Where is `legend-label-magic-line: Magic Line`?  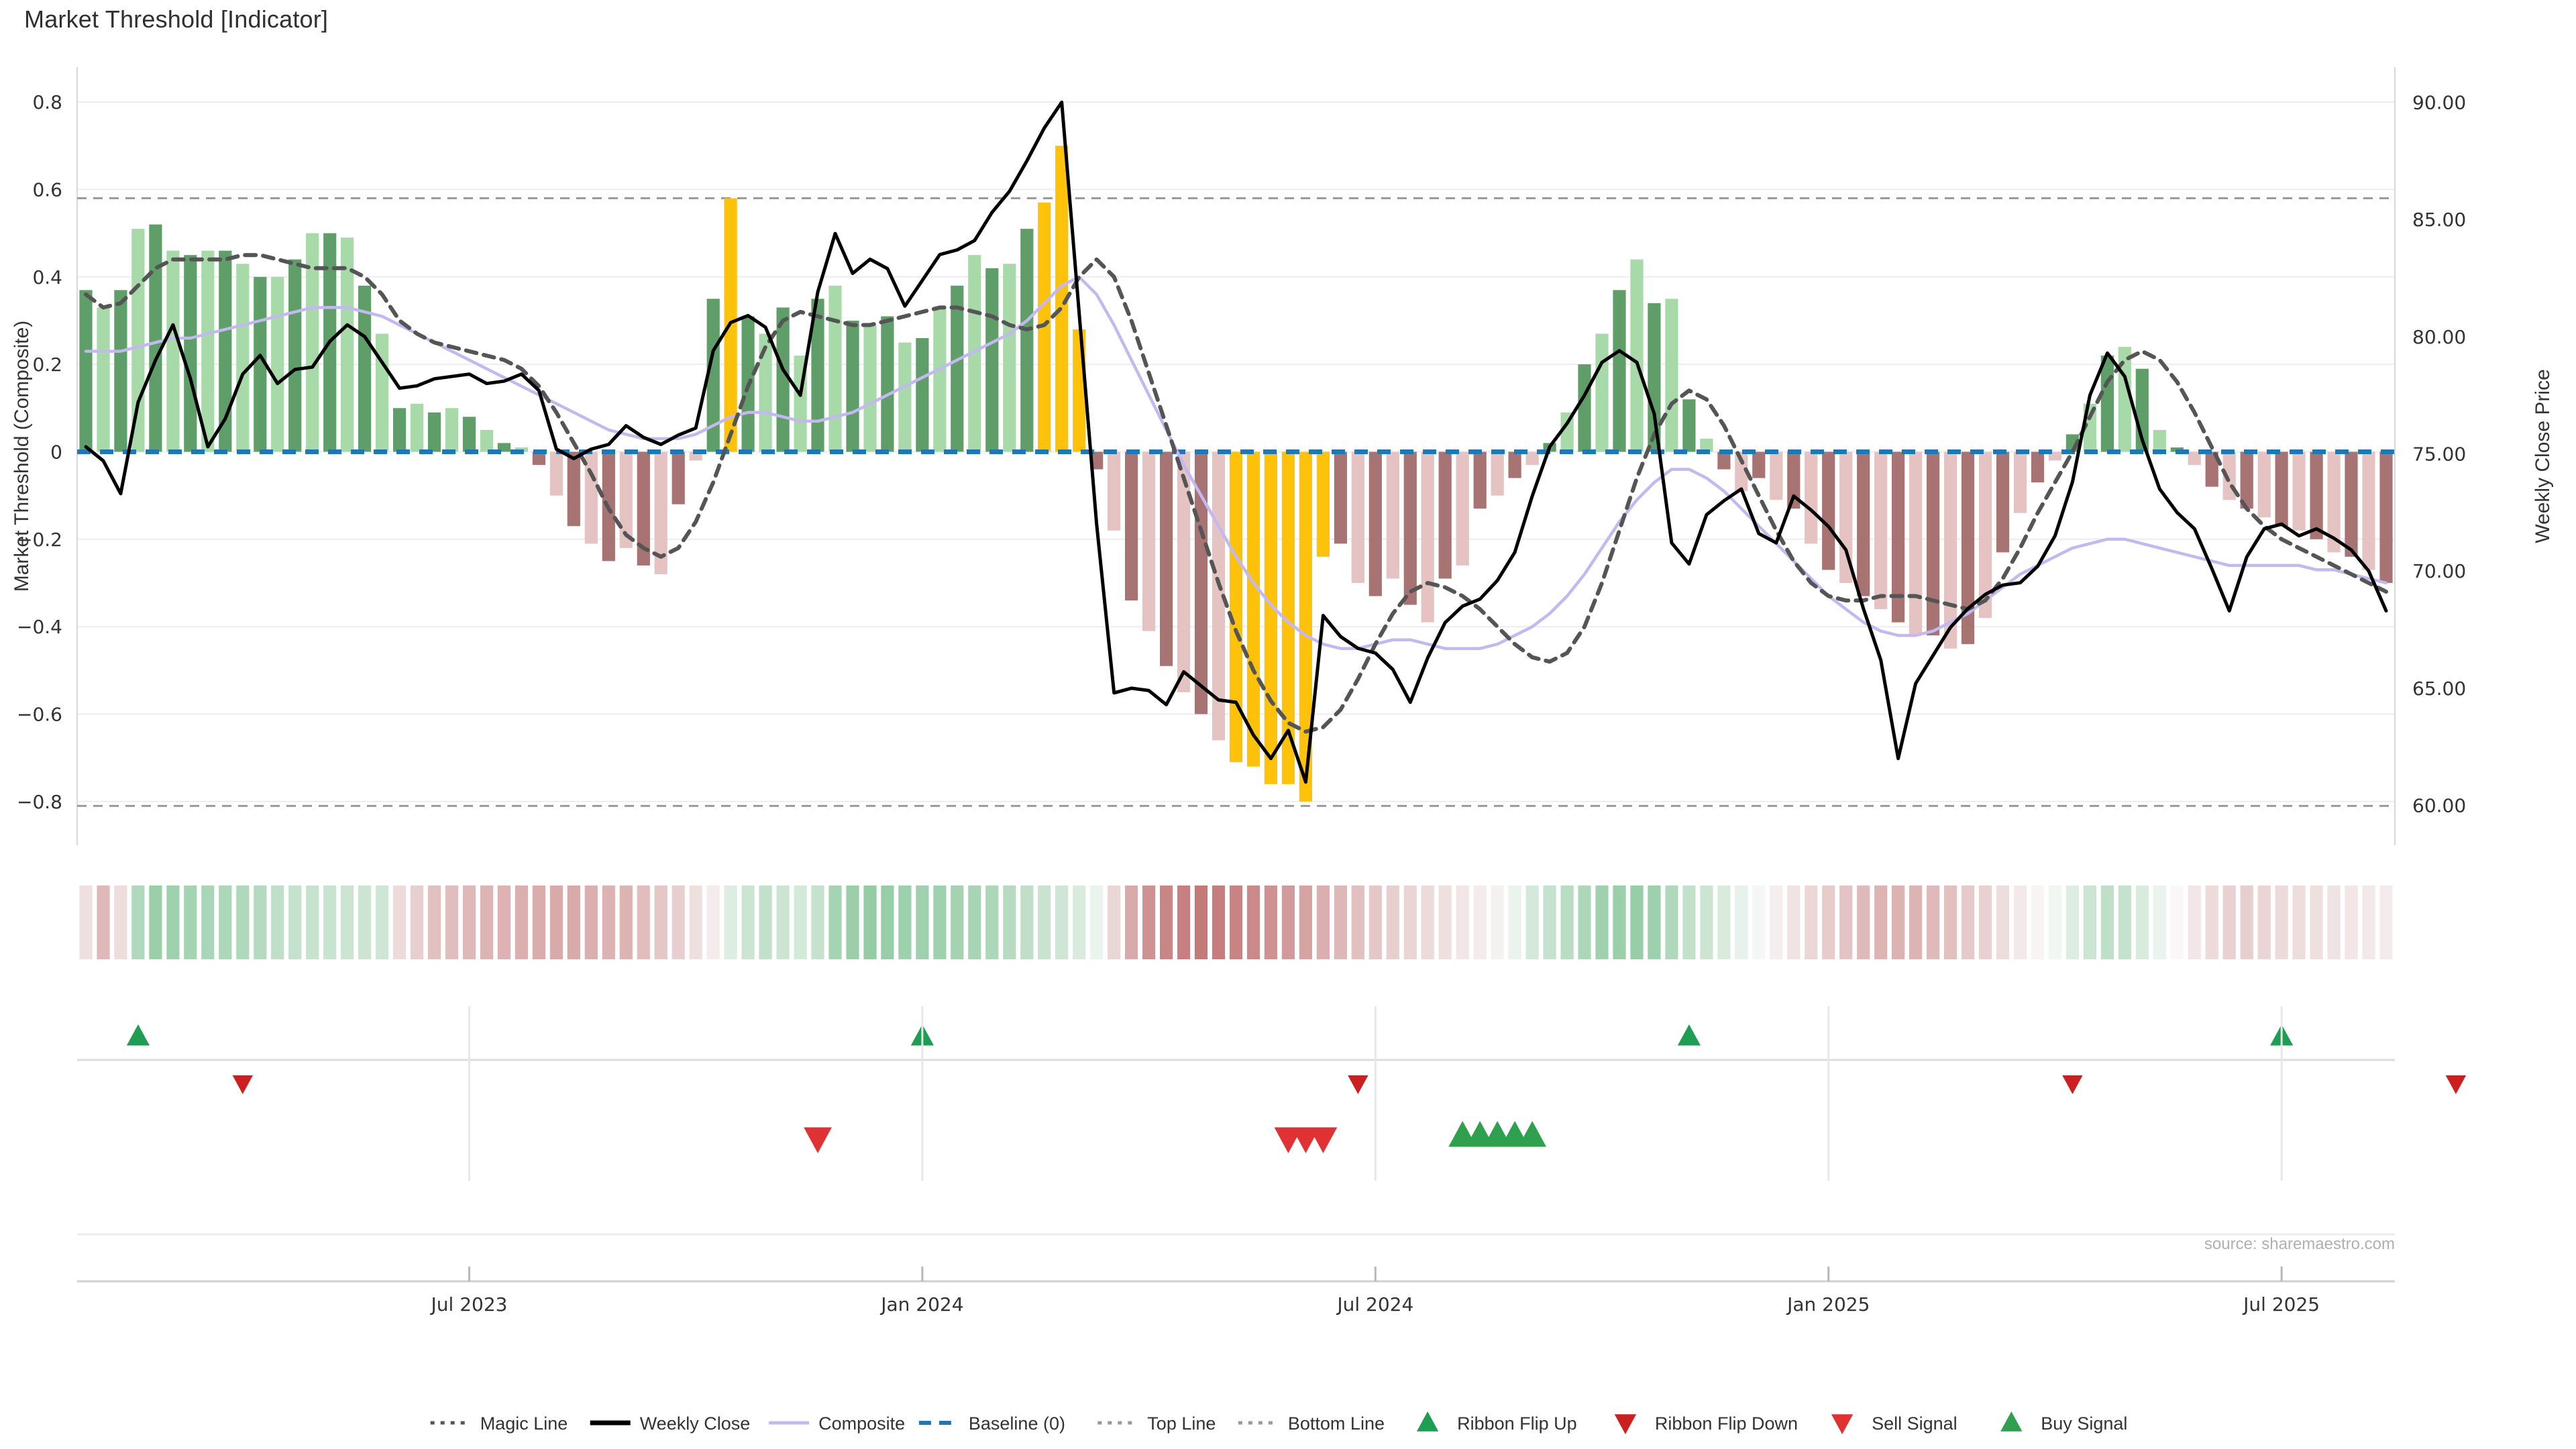 legend-label-magic-line: Magic Line is located at coordinates (524, 1423).